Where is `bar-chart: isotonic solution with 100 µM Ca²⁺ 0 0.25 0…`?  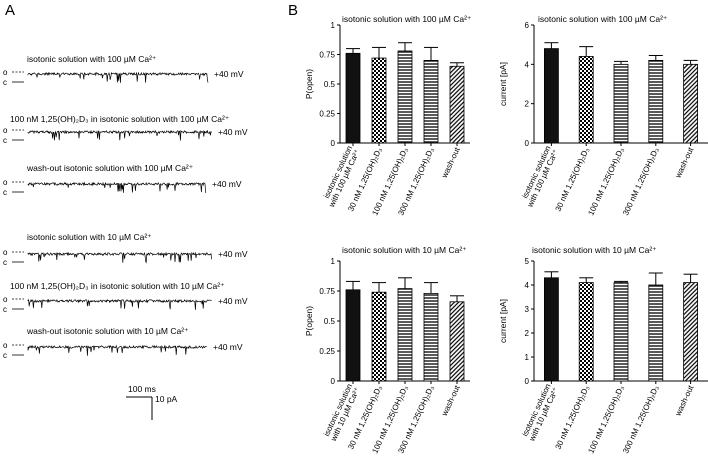
bar-chart: isotonic solution with 100 µM Ca²⁺ 0 0.25 0… is located at coordinates (388, 115).